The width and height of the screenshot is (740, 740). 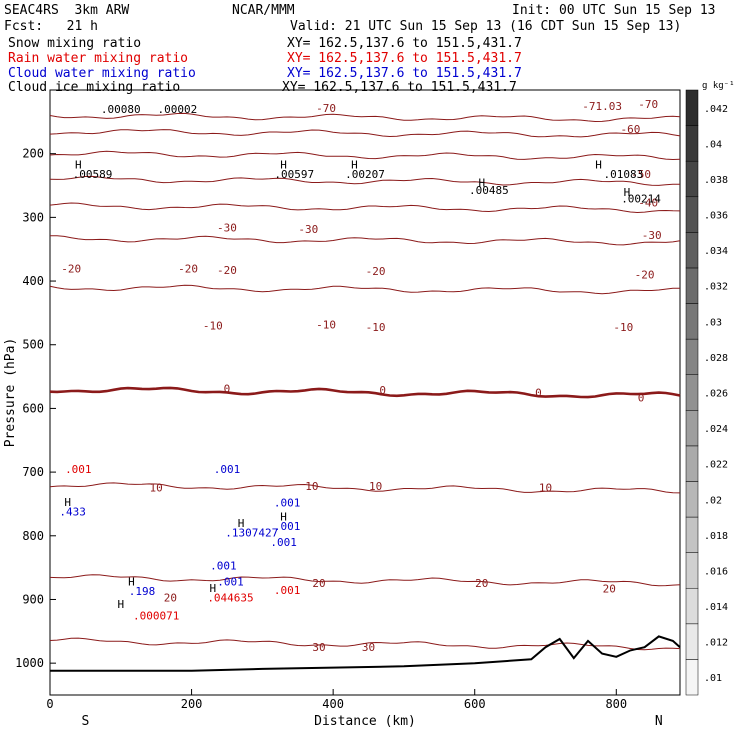 What do you see at coordinates (49, 704) in the screenshot?
I see `x-tick-label: 0` at bounding box center [49, 704].